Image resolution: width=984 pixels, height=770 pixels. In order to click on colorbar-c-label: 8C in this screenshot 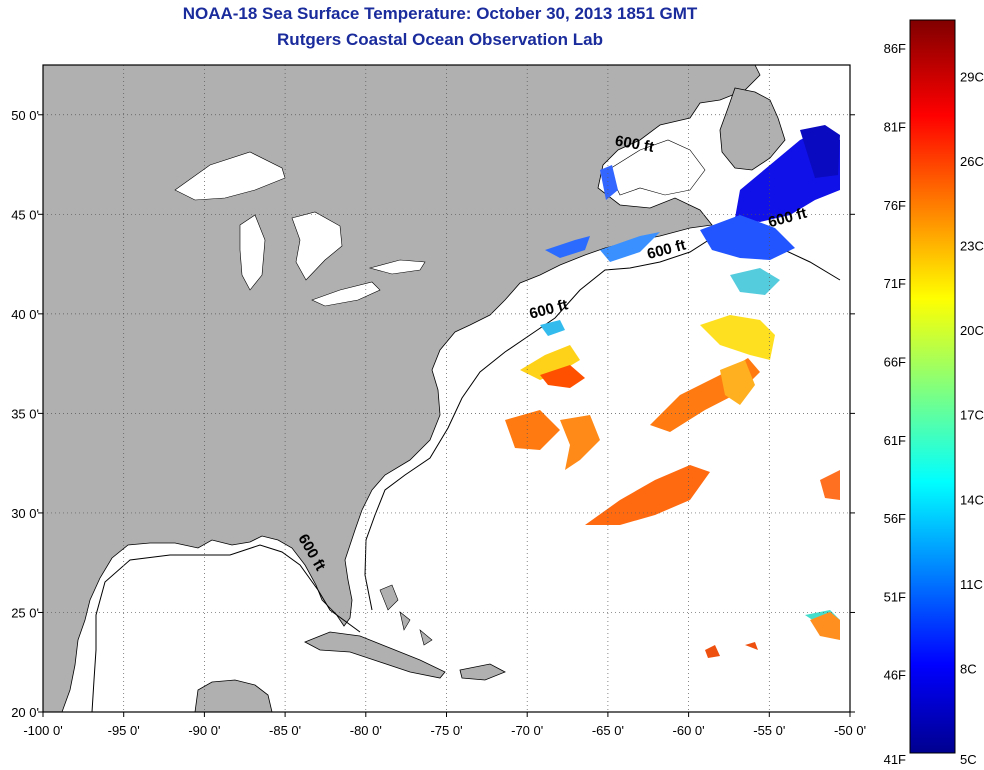, I will do `click(968, 668)`.